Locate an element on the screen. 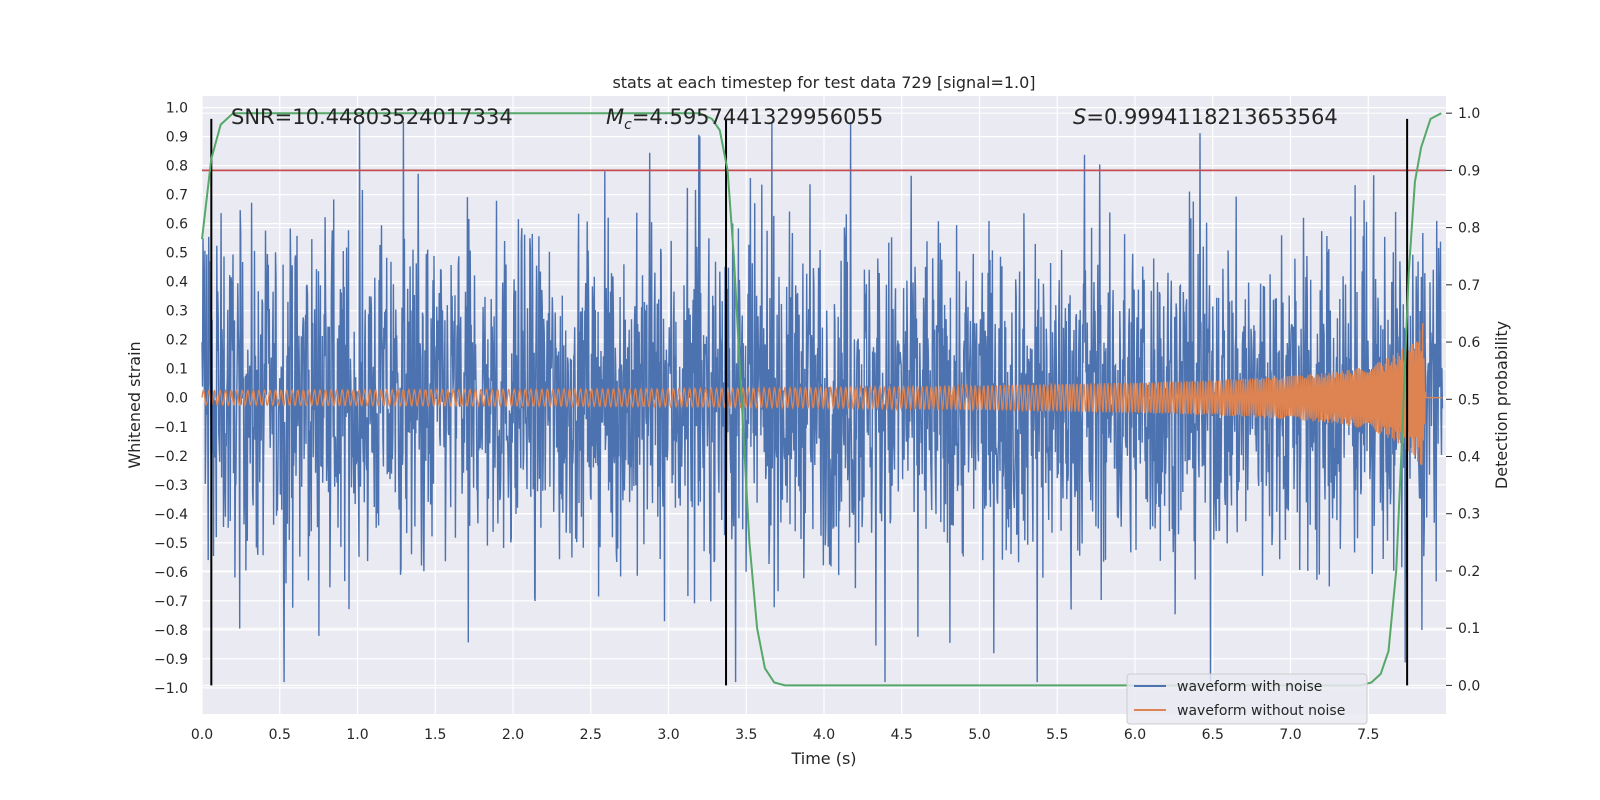 Image resolution: width=1600 pixels, height=800 pixels. x-tick-label: 0.5 is located at coordinates (280, 735).